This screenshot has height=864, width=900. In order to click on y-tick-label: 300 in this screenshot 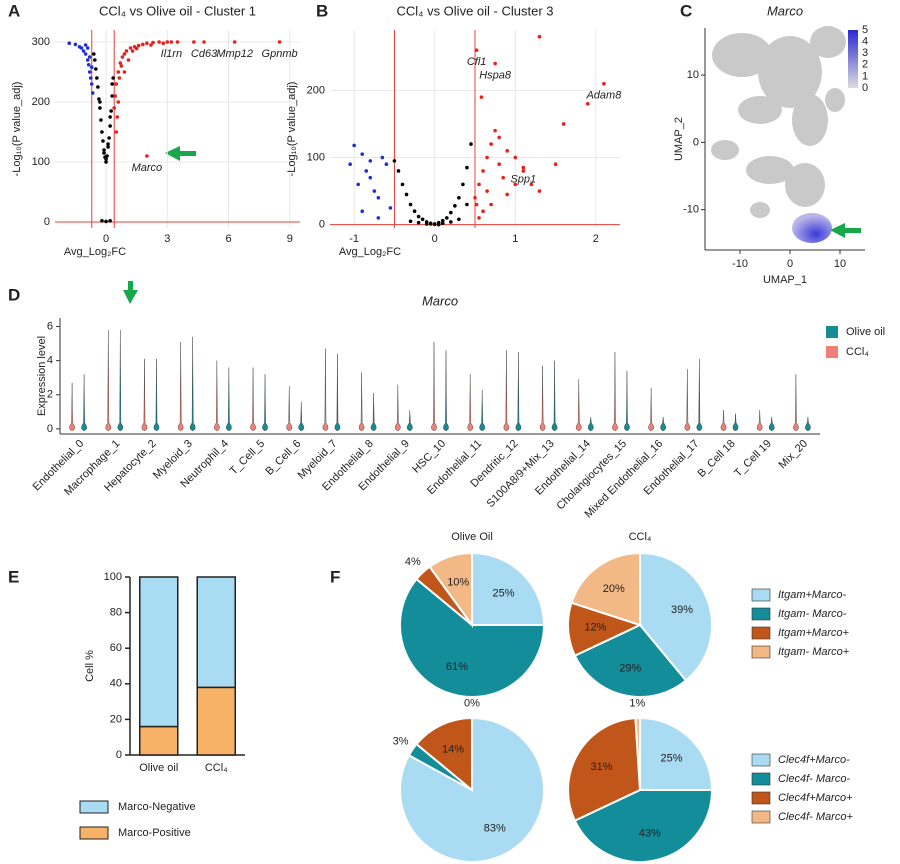, I will do `click(41, 42)`.